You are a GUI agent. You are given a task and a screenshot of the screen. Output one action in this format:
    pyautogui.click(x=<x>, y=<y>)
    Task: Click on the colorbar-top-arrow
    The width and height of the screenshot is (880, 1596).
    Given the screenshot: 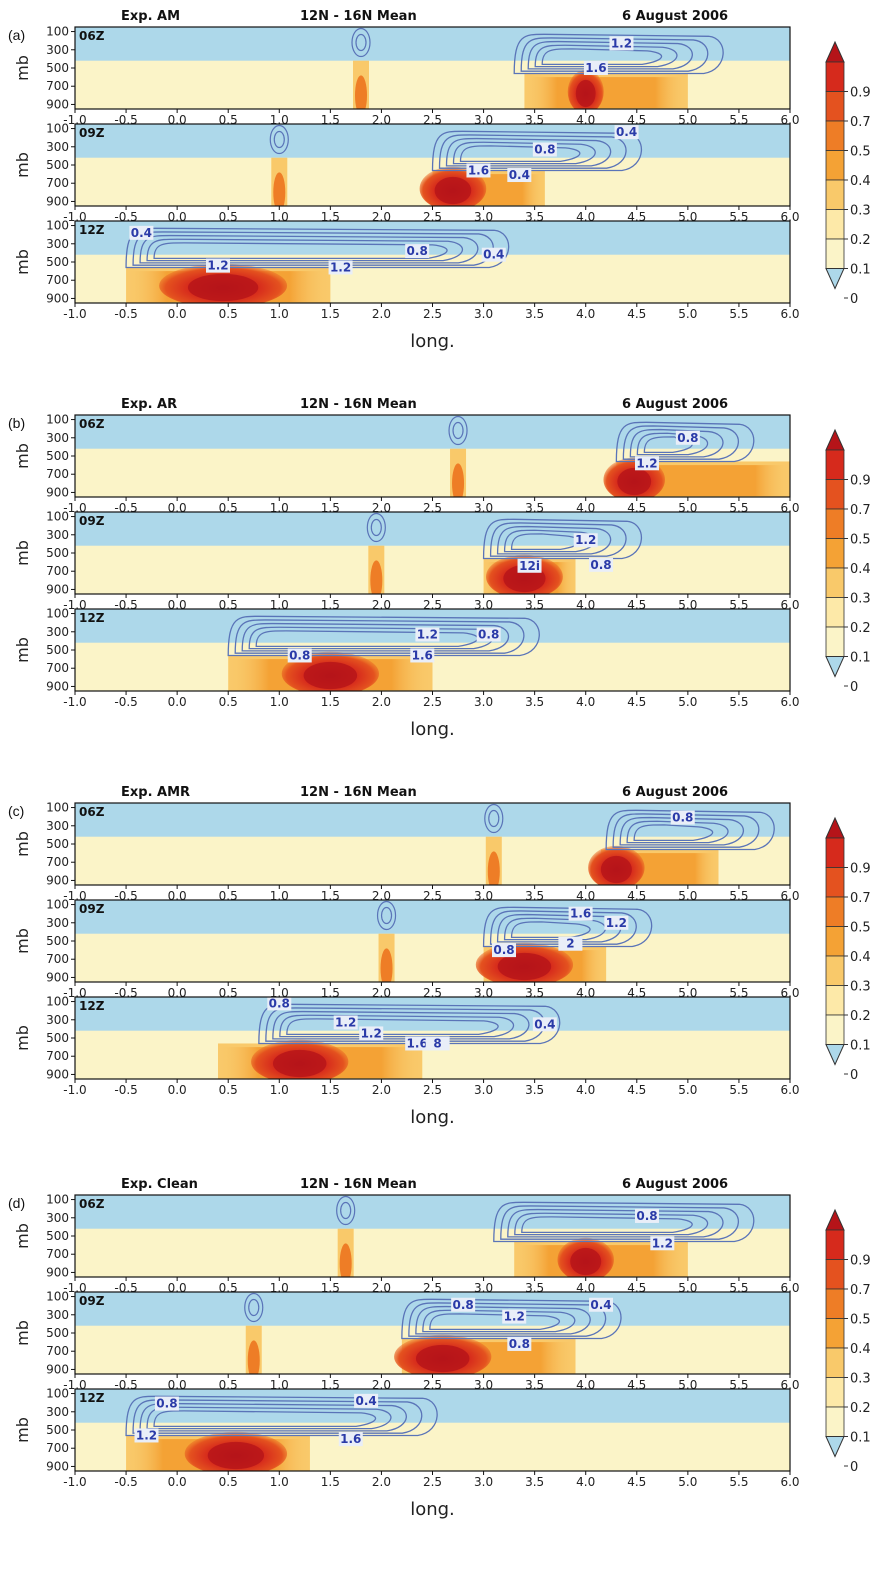 What is the action you would take?
    pyautogui.click(x=835, y=439)
    